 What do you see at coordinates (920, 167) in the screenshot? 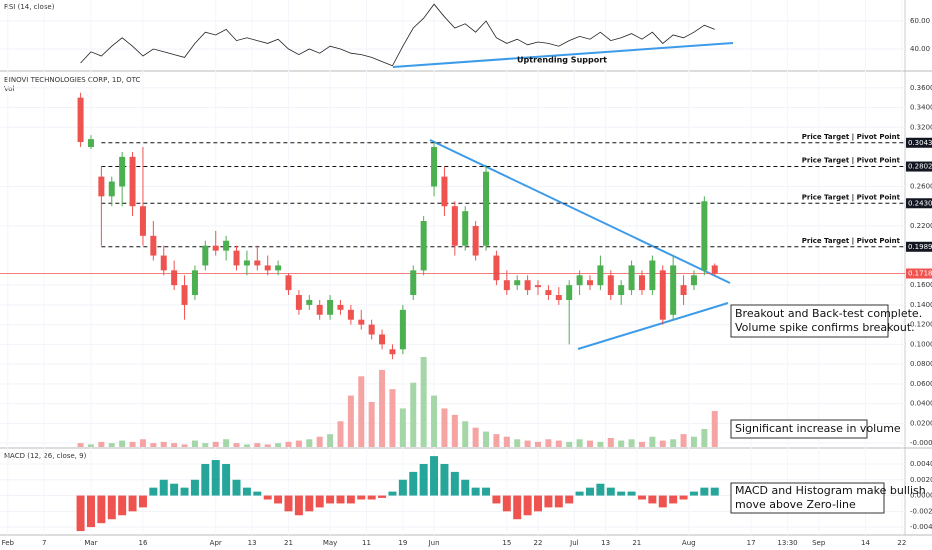
I see `level-tag-label: 0.2802` at bounding box center [920, 167].